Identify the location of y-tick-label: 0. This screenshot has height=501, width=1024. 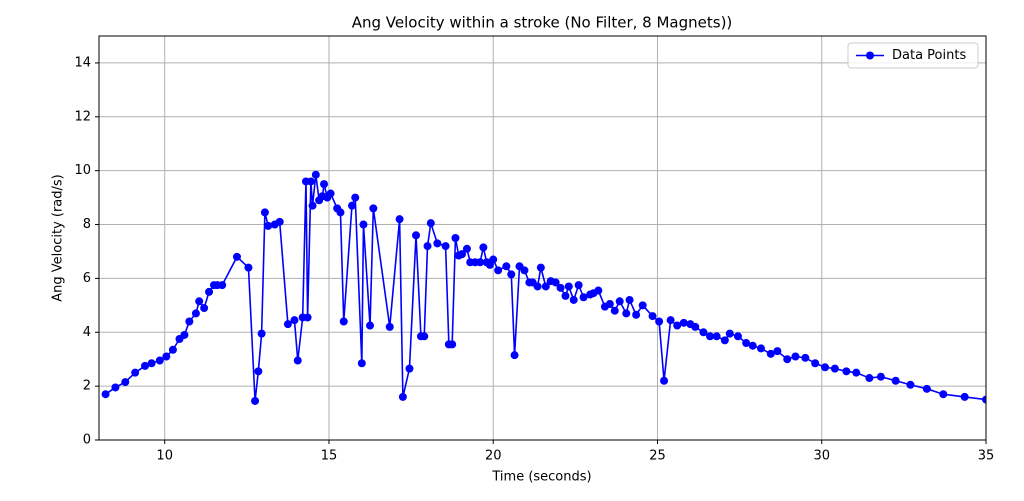
(87, 440).